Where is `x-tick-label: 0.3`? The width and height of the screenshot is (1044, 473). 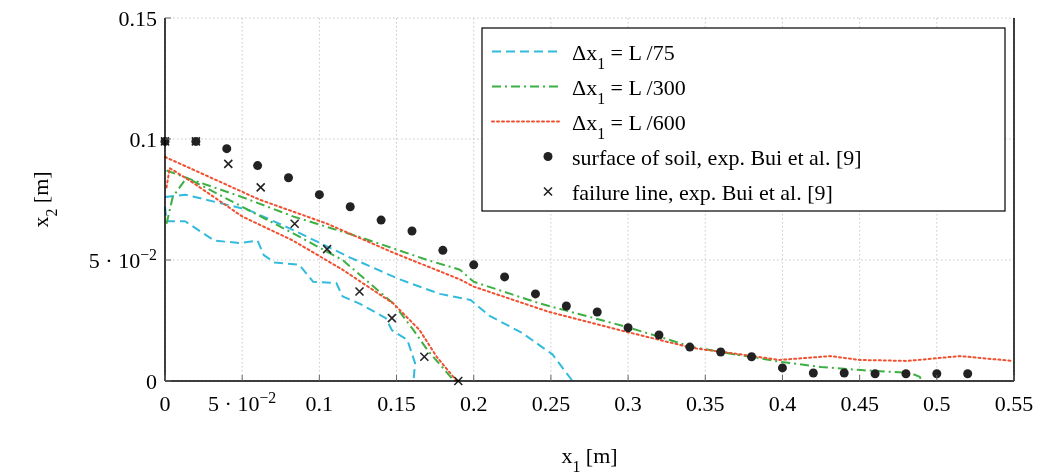 x-tick-label: 0.3 is located at coordinates (628, 403).